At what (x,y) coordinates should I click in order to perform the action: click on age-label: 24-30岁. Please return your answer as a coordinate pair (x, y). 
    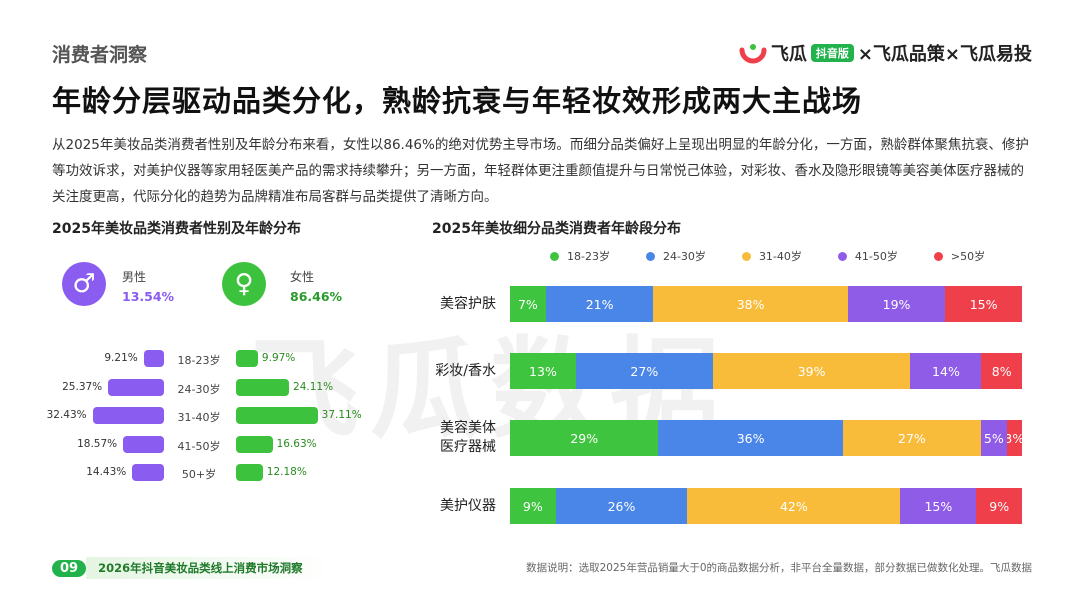
    Looking at the image, I should click on (199, 389).